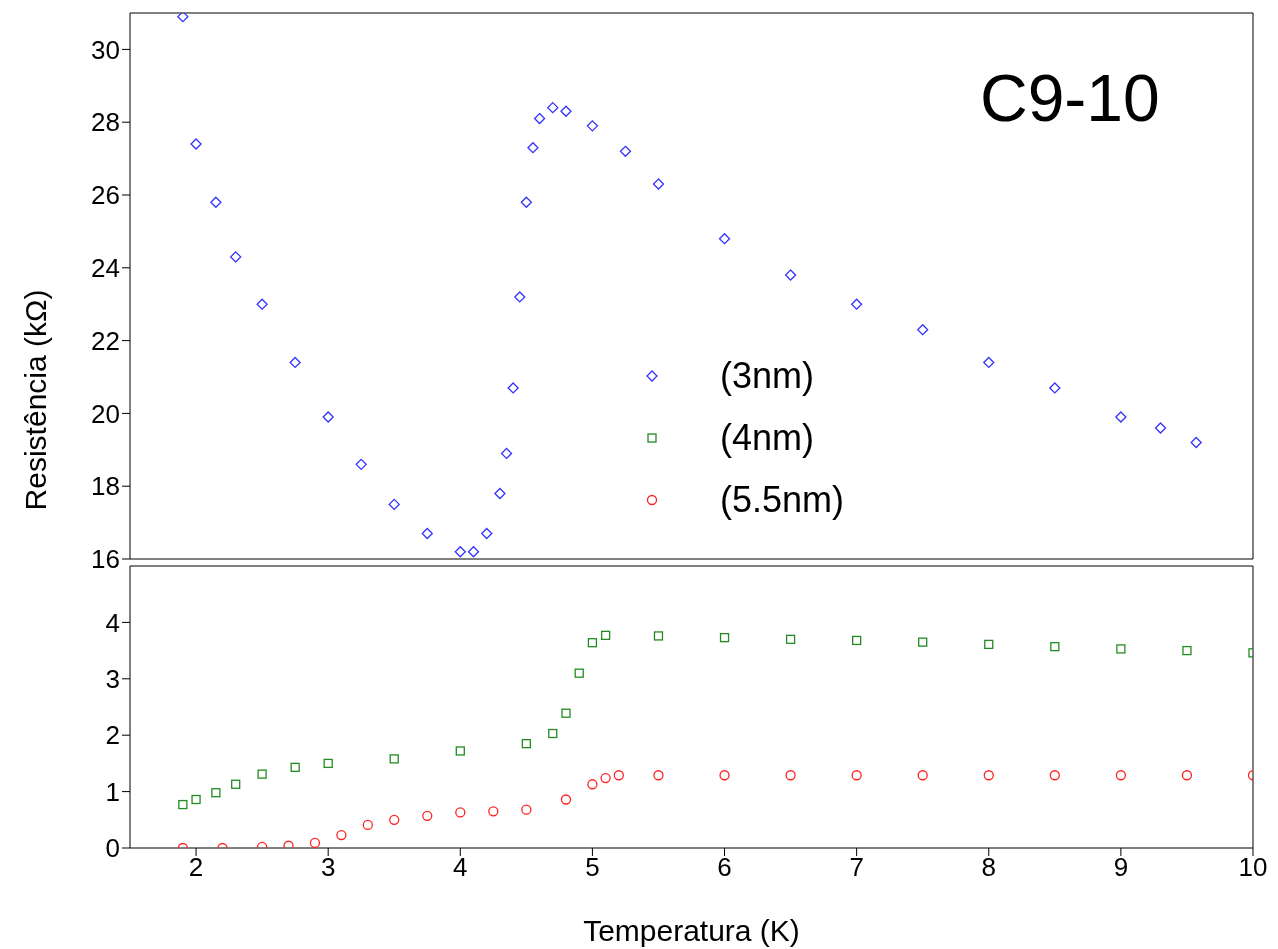 The width and height of the screenshot is (1278, 949). What do you see at coordinates (592, 867) in the screenshot?
I see `x-tick-label: 5` at bounding box center [592, 867].